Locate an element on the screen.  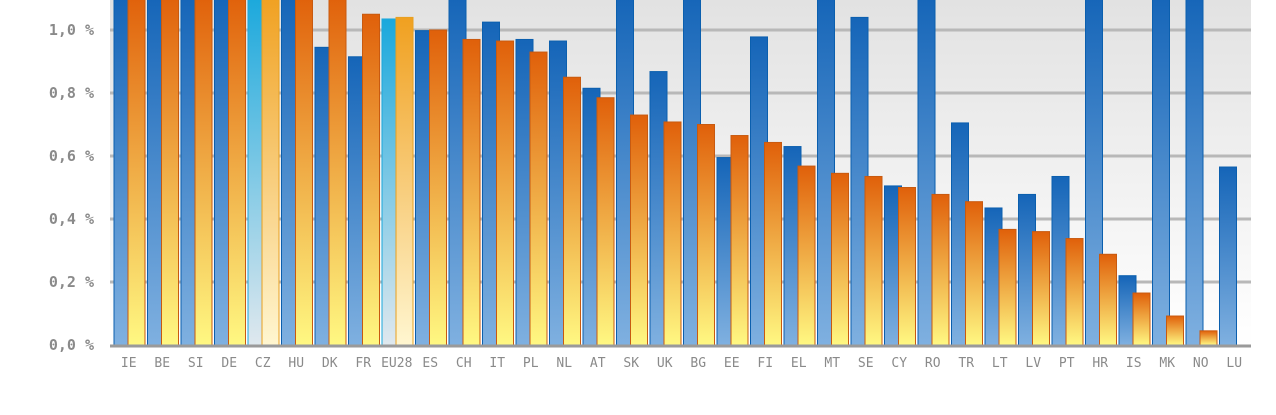
y-tick-label: 1,0 % is located at coordinates (71, 30).